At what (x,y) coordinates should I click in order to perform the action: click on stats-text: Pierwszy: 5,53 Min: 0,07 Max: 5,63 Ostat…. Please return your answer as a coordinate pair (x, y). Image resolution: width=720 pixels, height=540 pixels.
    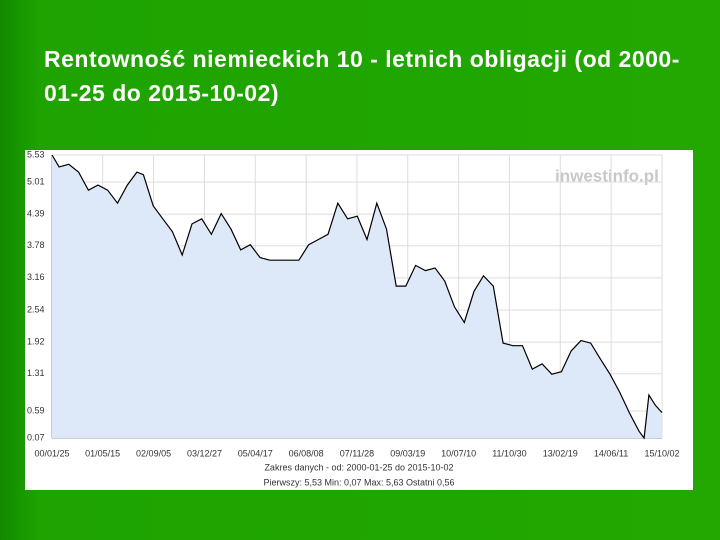
    Looking at the image, I should click on (358, 482).